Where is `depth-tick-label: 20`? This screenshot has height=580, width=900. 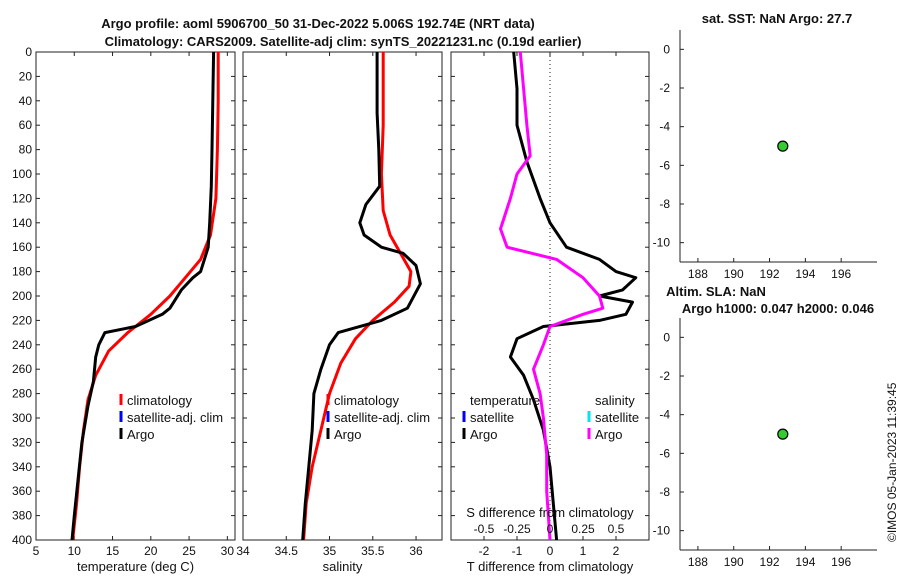
depth-tick-label: 20 is located at coordinates (26, 76).